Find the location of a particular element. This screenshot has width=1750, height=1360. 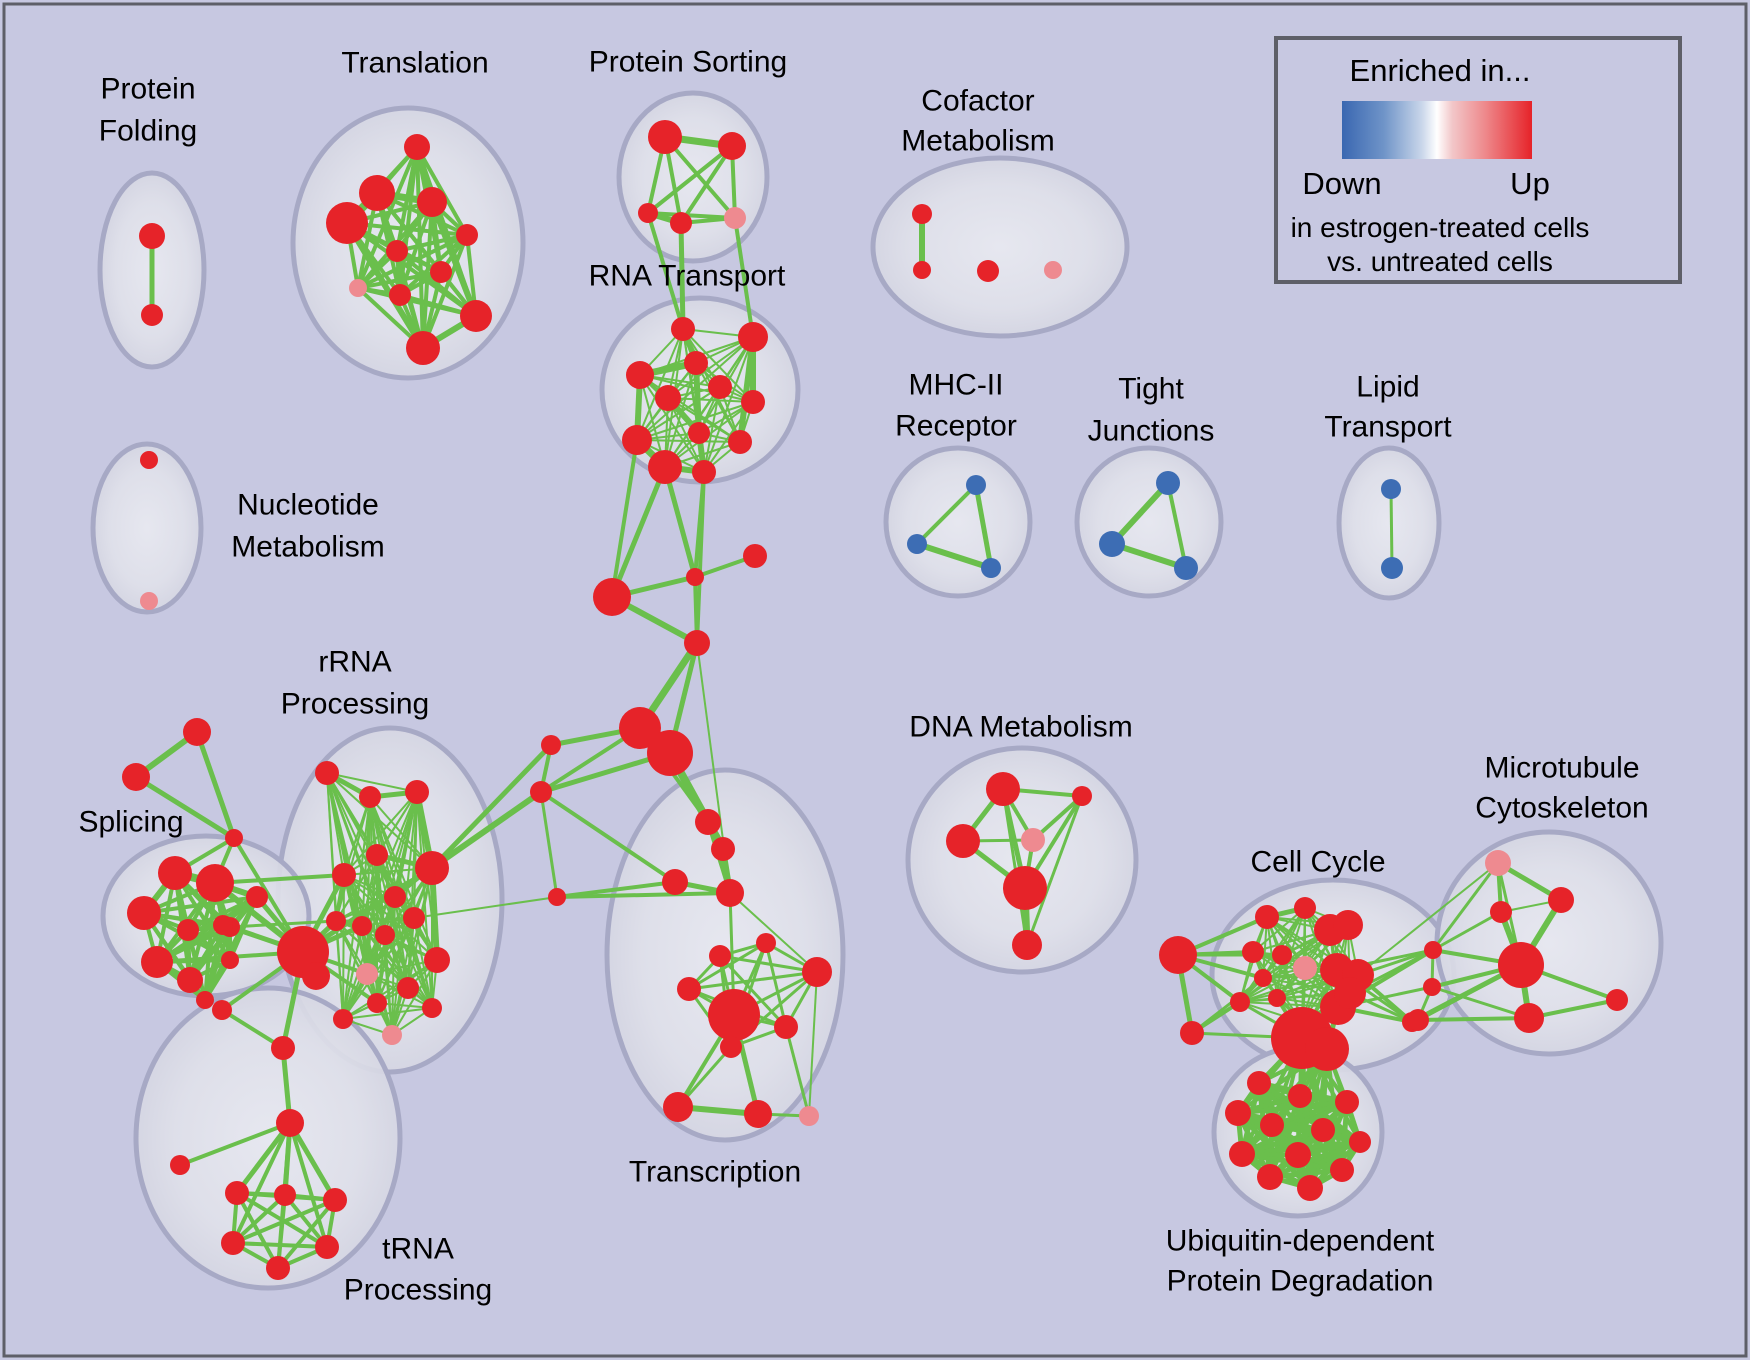

cluster-label-ubiquitin-degradation: Ubiquitin-dependent is located at coordinates (1300, 1241).